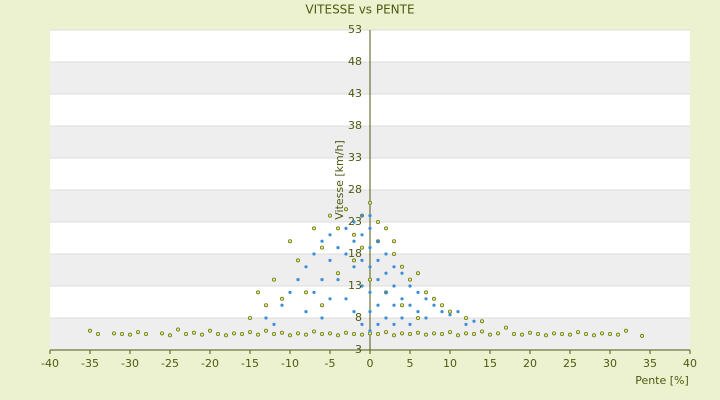 Image resolution: width=720 pixels, height=400 pixels. I want to click on x-tick-label: 25, so click(570, 363).